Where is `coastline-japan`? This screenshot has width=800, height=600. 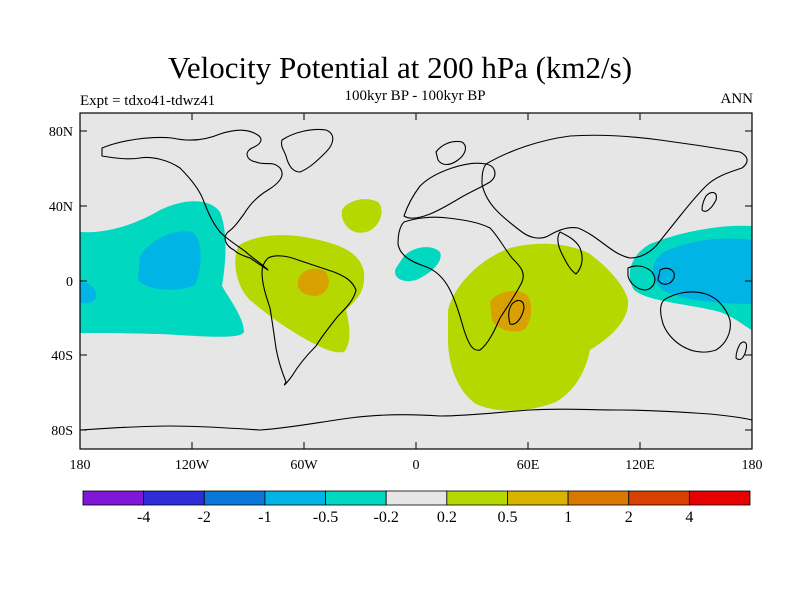 coastline-japan is located at coordinates (709, 201).